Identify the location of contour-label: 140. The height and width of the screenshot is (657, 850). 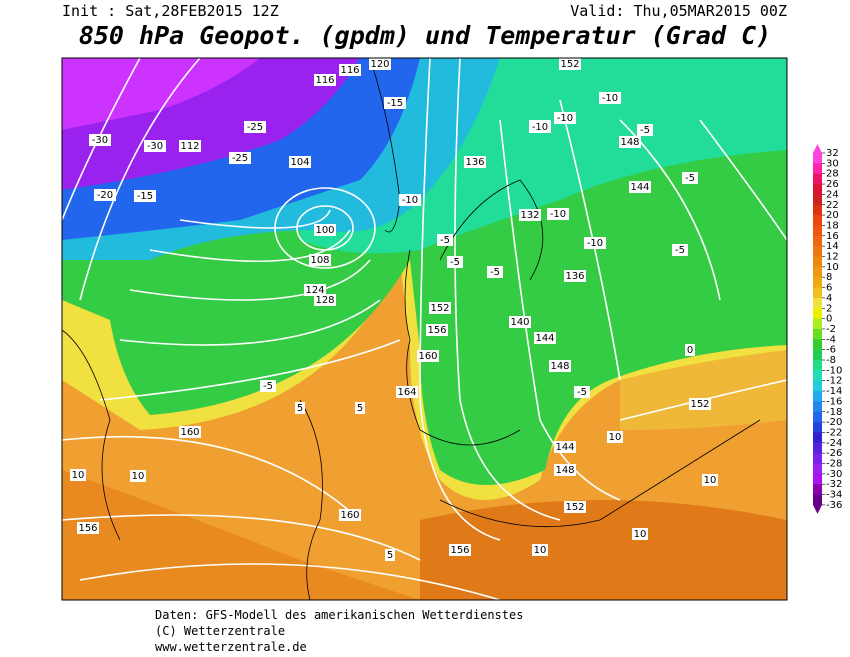
(519, 322).